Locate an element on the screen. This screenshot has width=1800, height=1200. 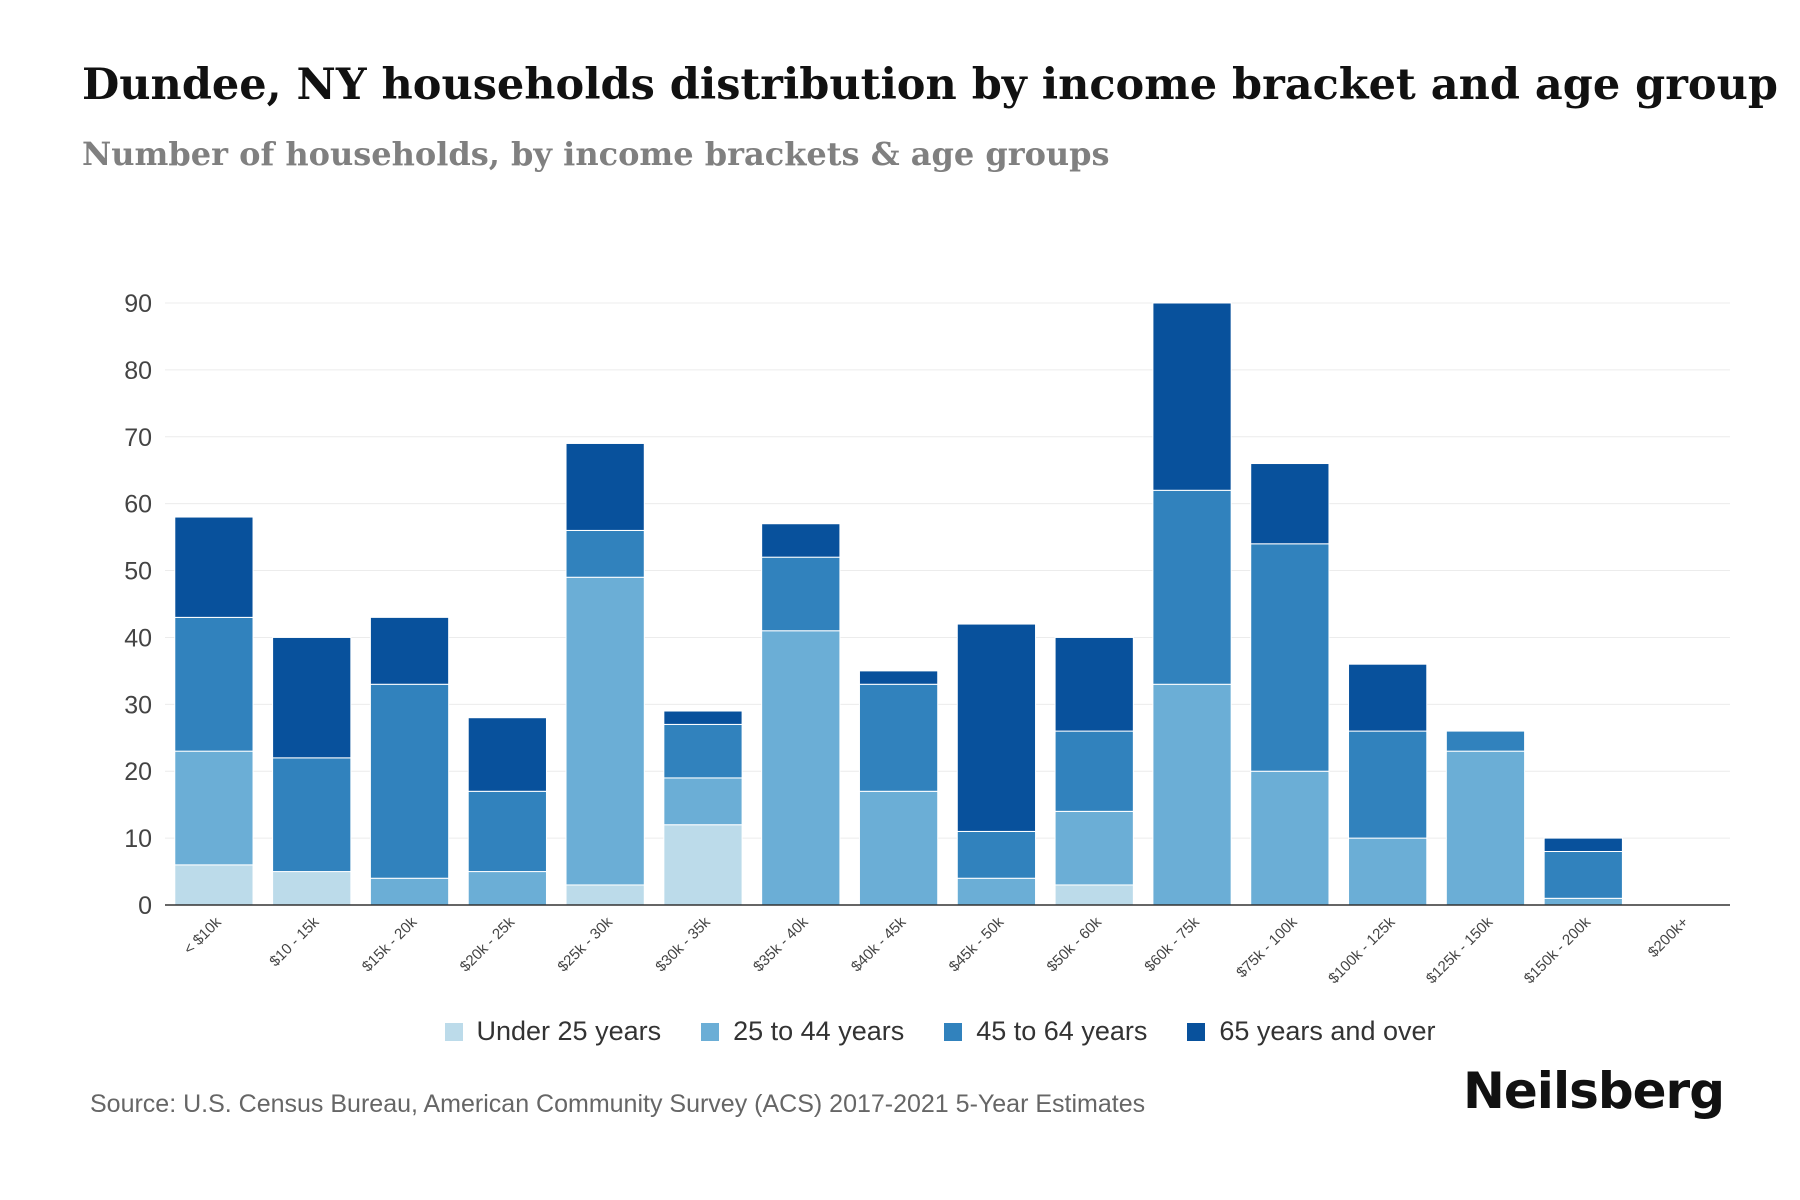
legend-label-25-to-44: 25 to 44 years is located at coordinates (819, 1031).